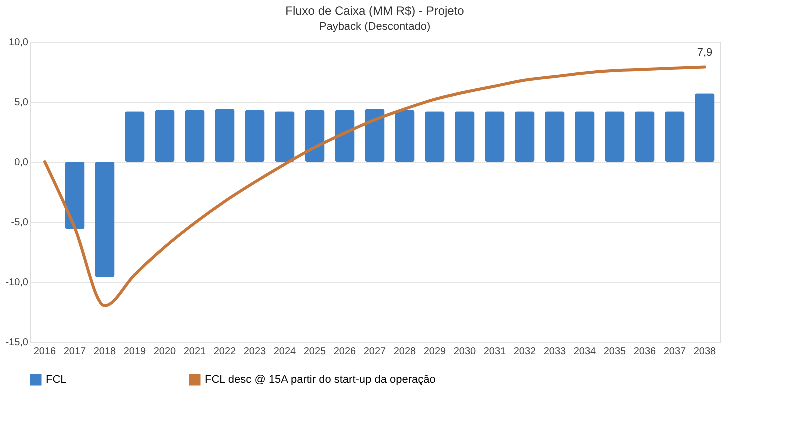 Image resolution: width=808 pixels, height=448 pixels. Describe the element at coordinates (195, 352) in the screenshot. I see `x-tick-label: 2021` at that location.